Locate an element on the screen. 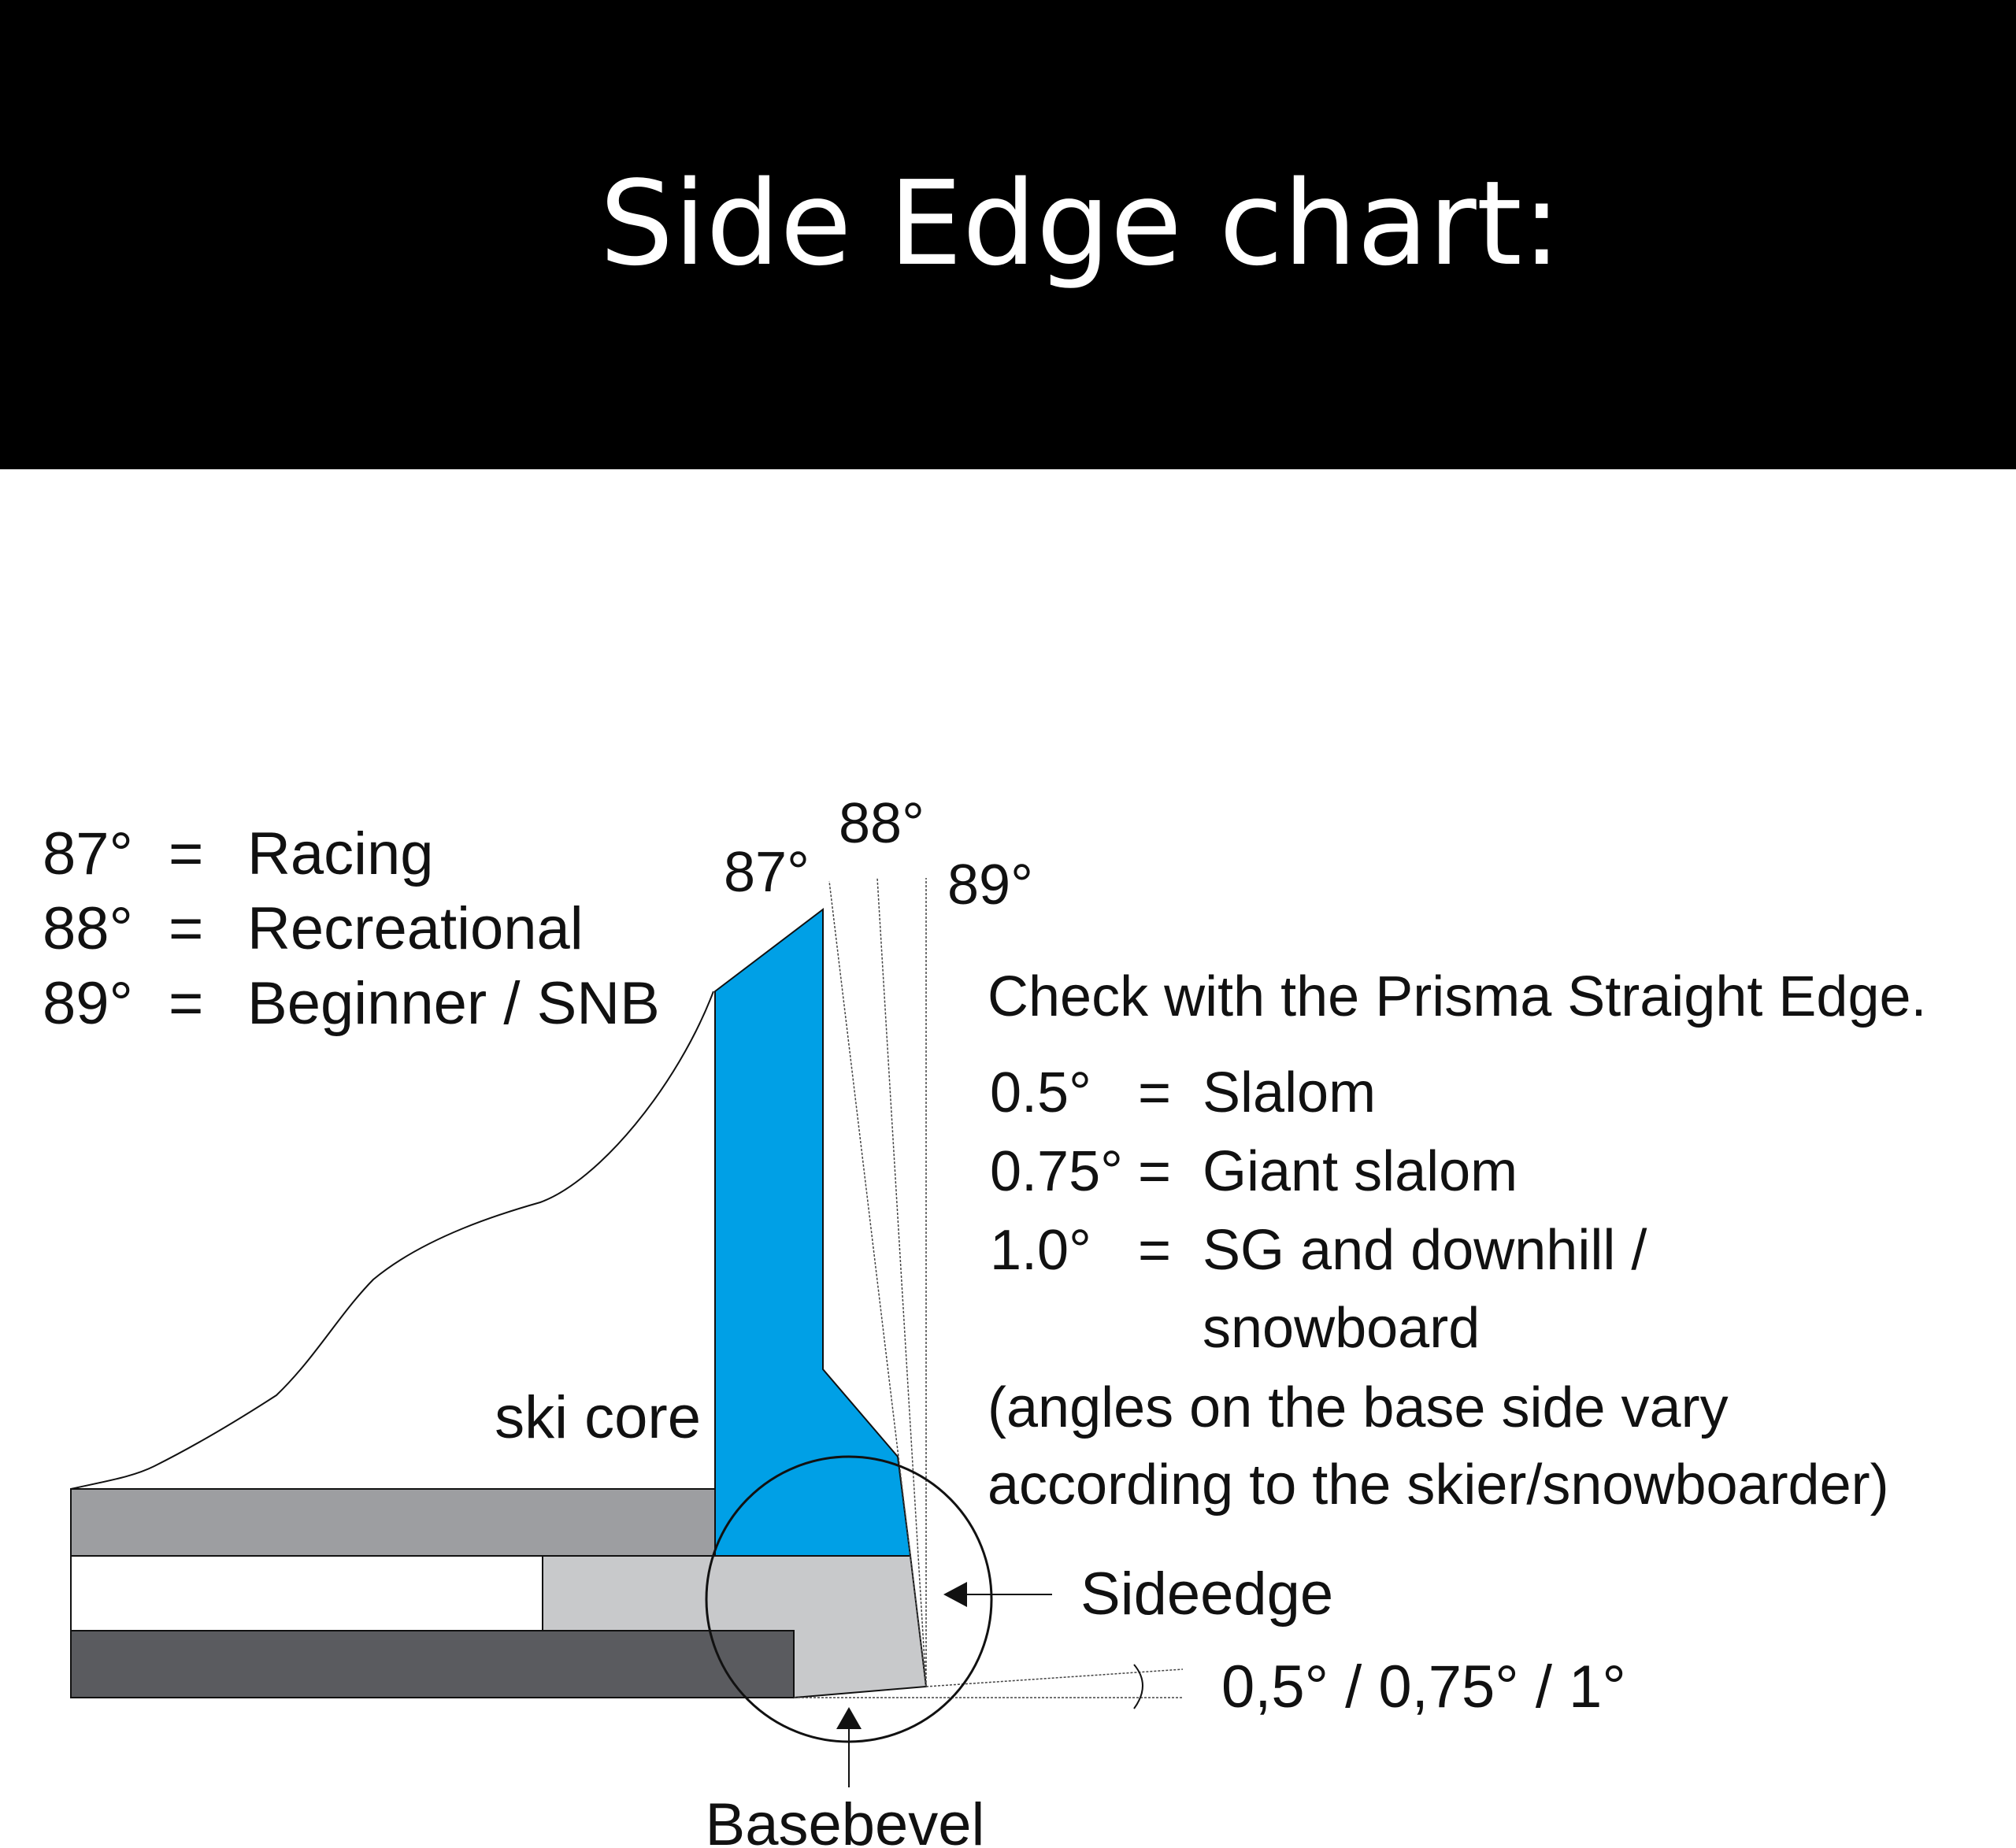  page-title: Side Edge chart: is located at coordinates (1080, 223).